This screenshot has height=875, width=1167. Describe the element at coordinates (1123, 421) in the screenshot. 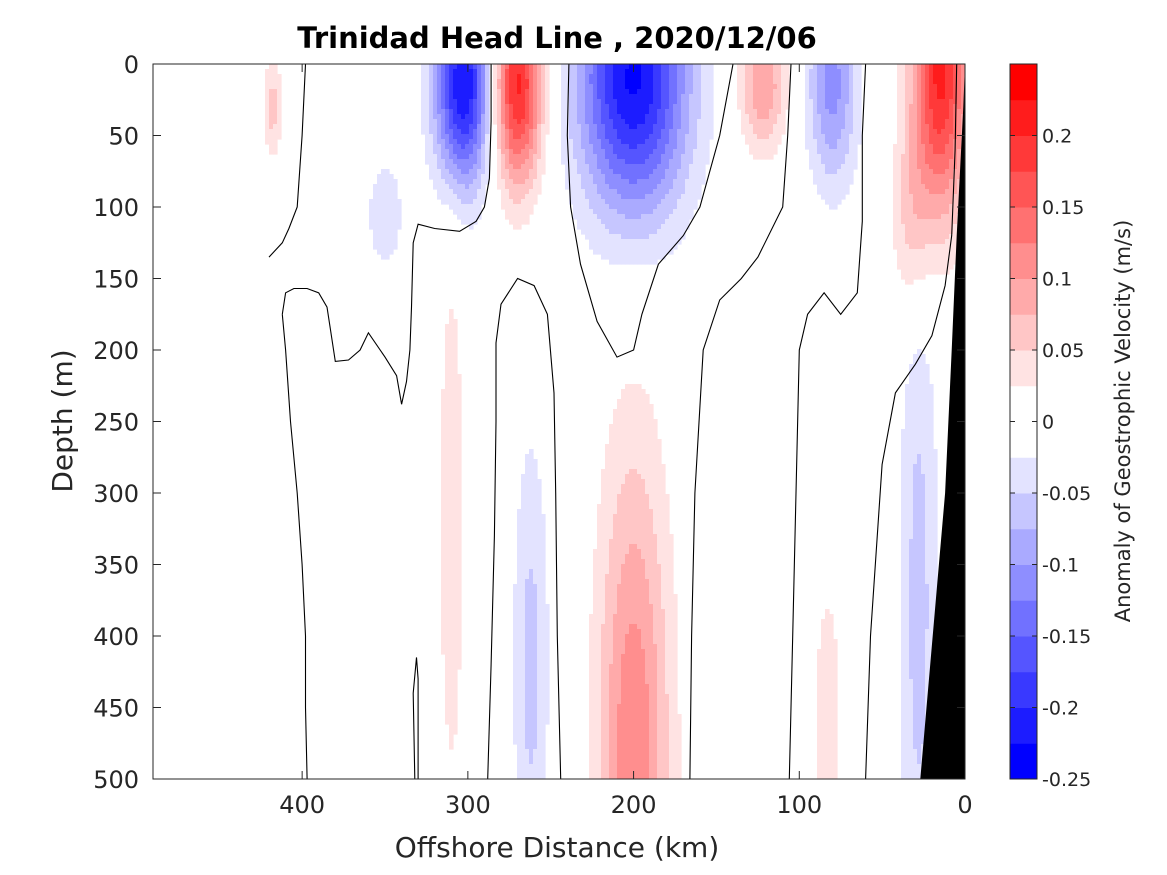

I see `colorbar-title: Anomaly of Geostrophic Velocity (m/s)` at that location.